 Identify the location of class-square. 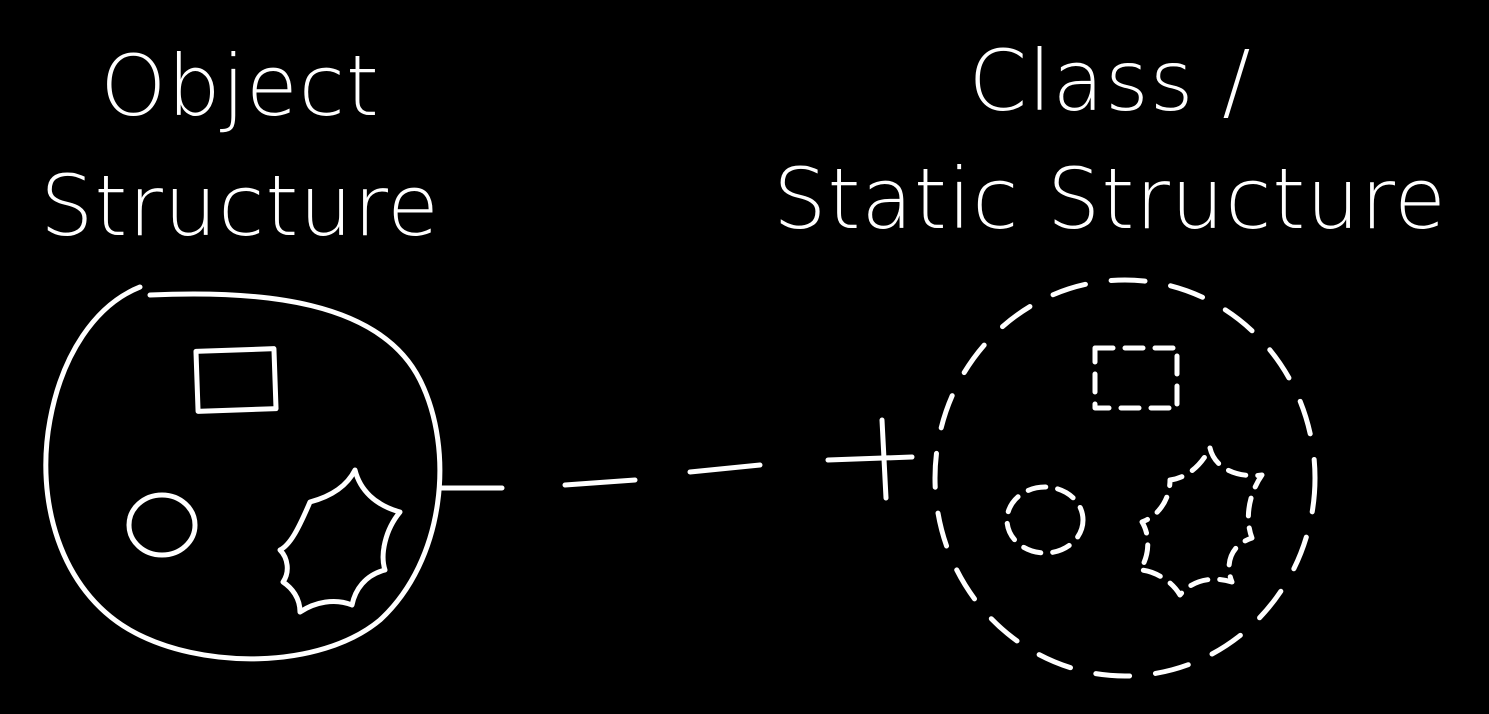
(1136, 378).